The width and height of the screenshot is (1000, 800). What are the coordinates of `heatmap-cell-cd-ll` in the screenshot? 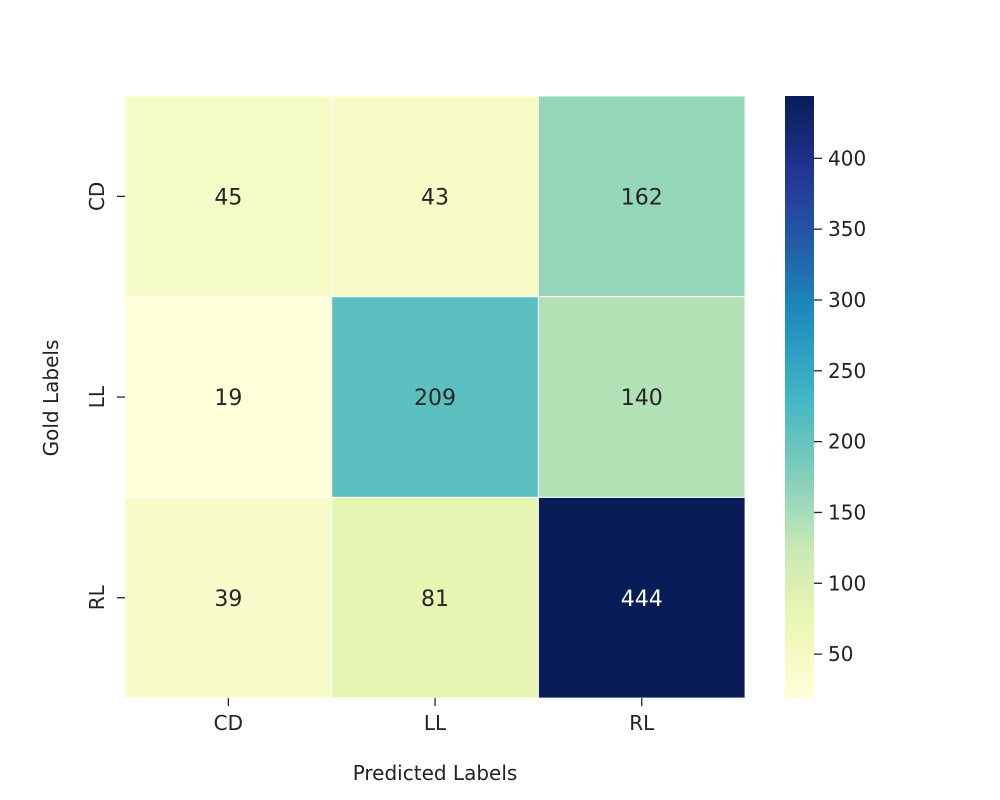 It's located at (435, 196).